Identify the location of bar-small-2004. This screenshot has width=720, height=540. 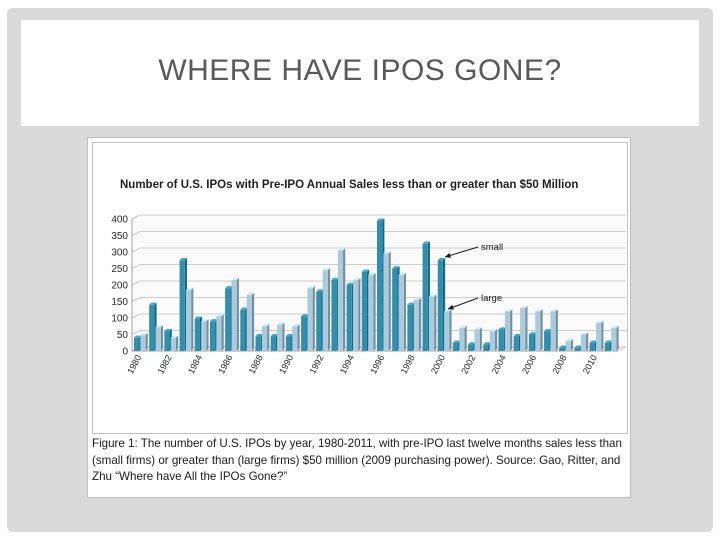
(508, 330).